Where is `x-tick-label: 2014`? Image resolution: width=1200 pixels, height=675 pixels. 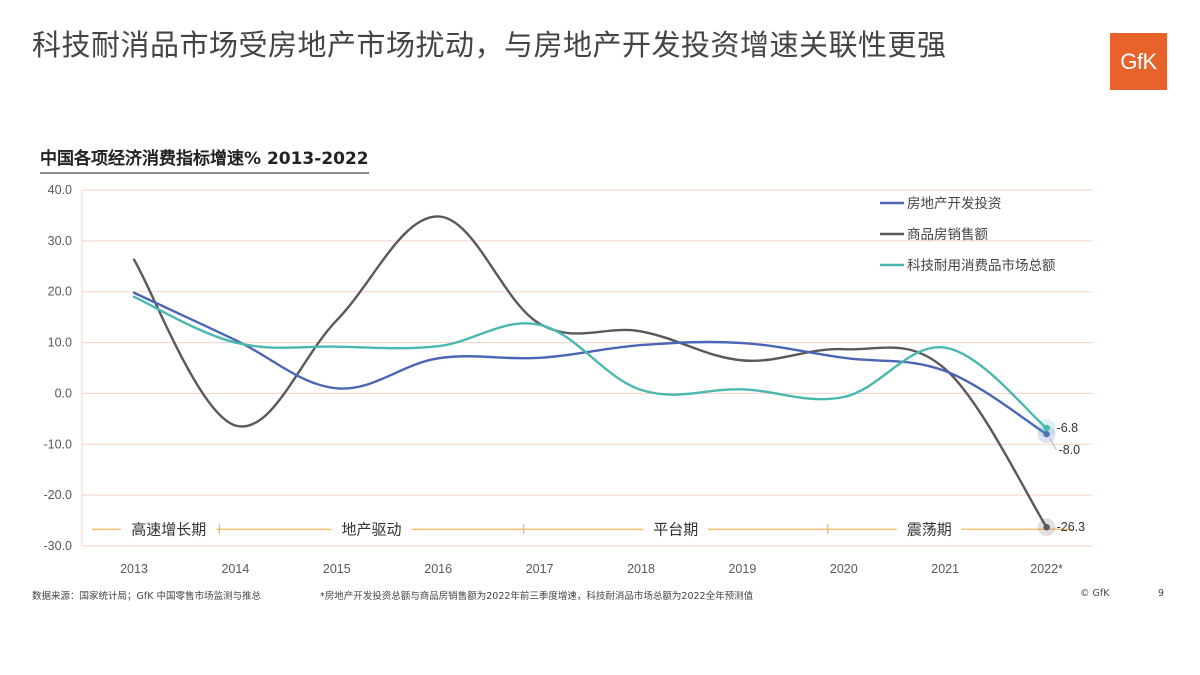 x-tick-label: 2014 is located at coordinates (235, 569).